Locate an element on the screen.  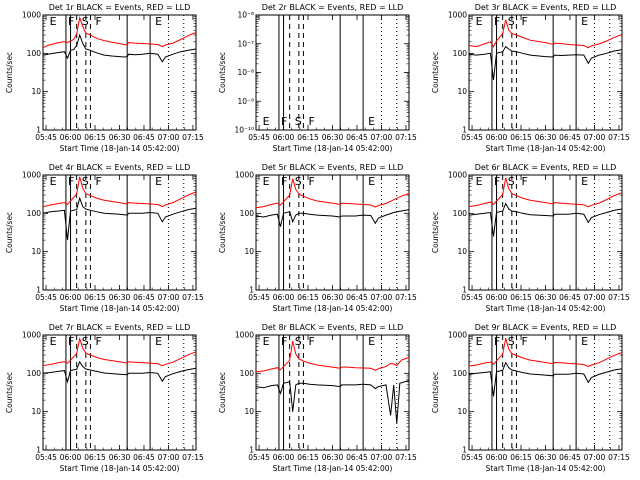
panel-title: Det 1r BLACK = Events, RED = LLD is located at coordinates (120, 7).